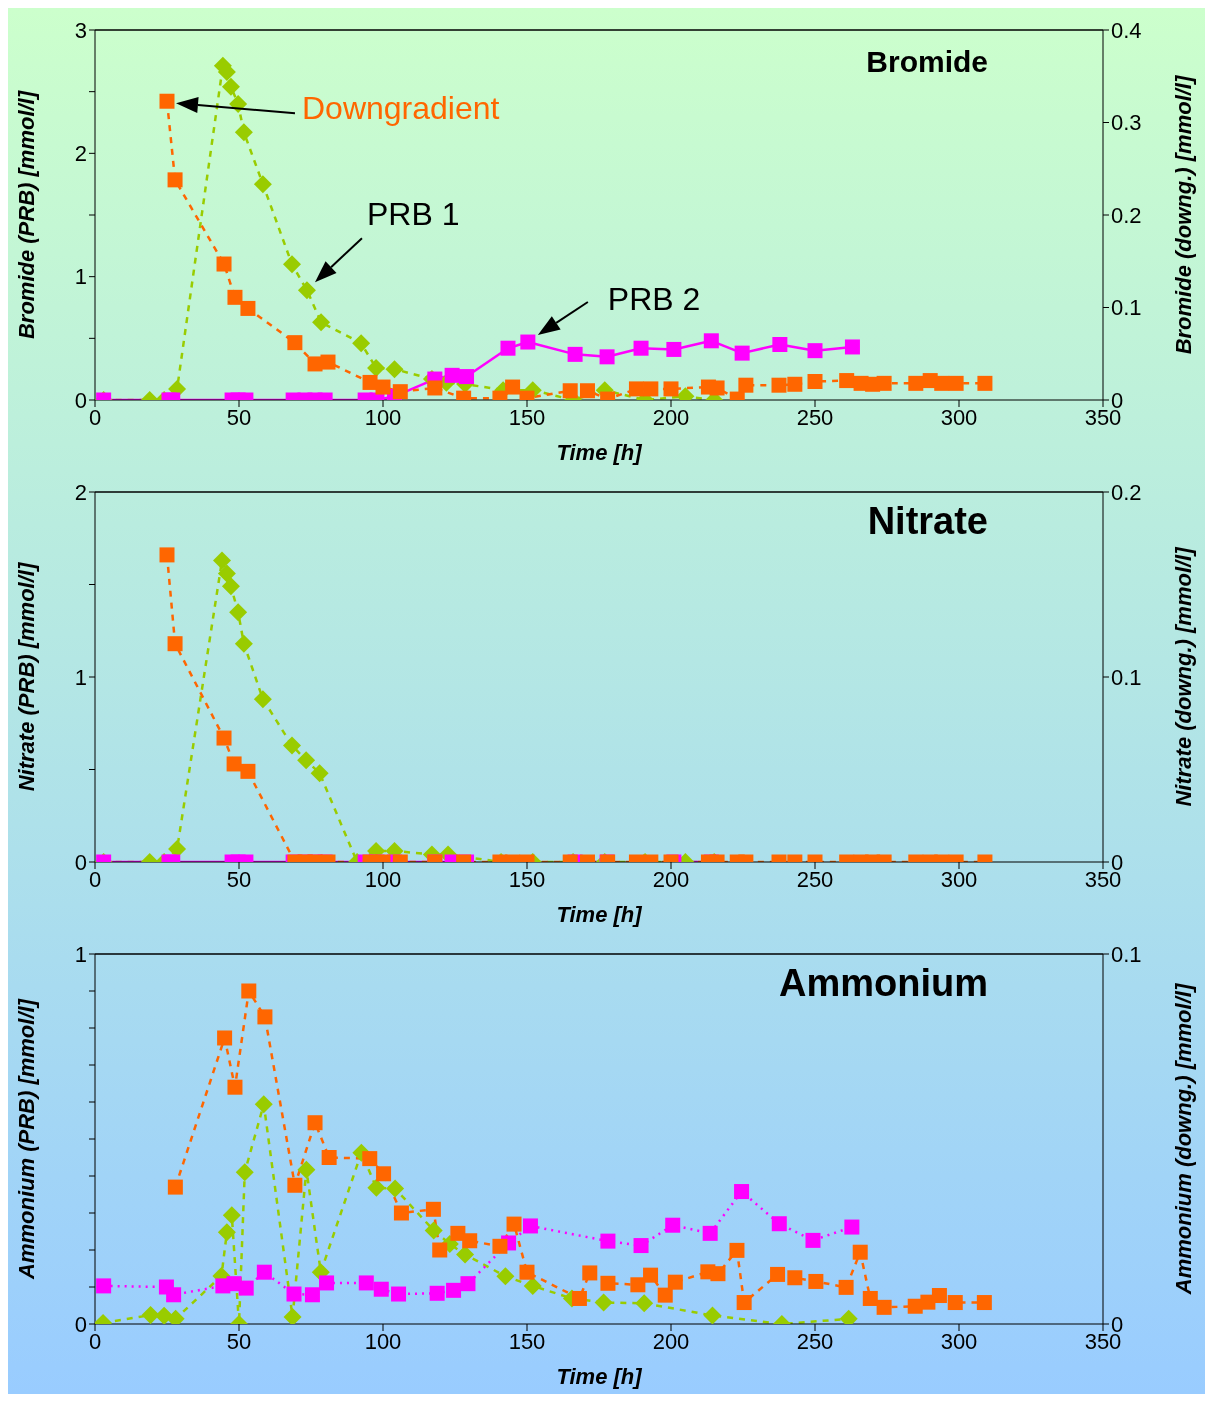 This screenshot has width=1213, height=1406. Describe the element at coordinates (413, 214) in the screenshot. I see `text: PRB 1` at that location.